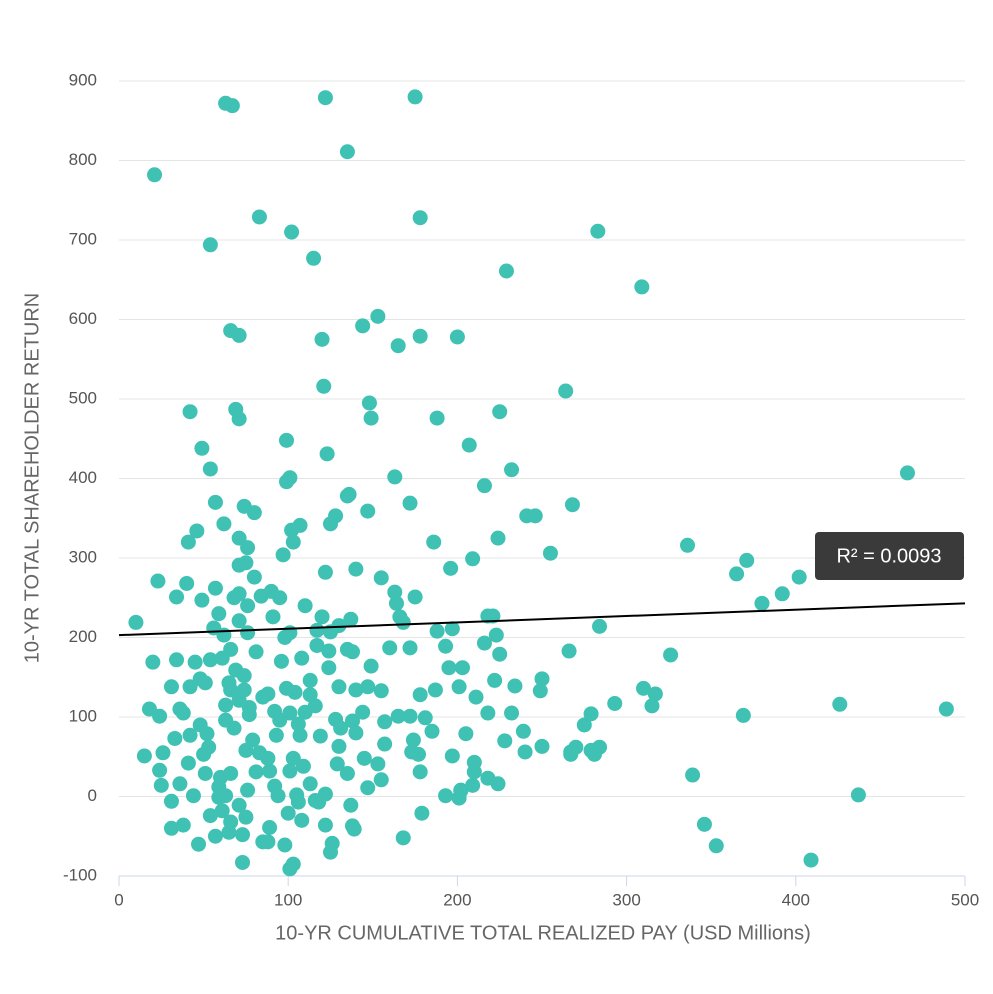 The height and width of the screenshot is (994, 993). I want to click on y-tick-label: 200, so click(83, 636).